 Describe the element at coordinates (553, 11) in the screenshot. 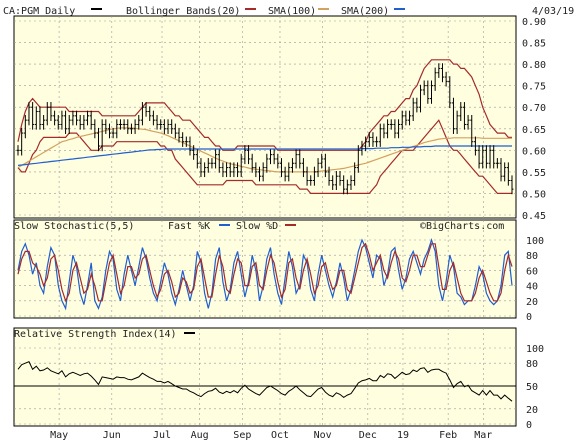

I see `date-label: 4/03/19` at that location.